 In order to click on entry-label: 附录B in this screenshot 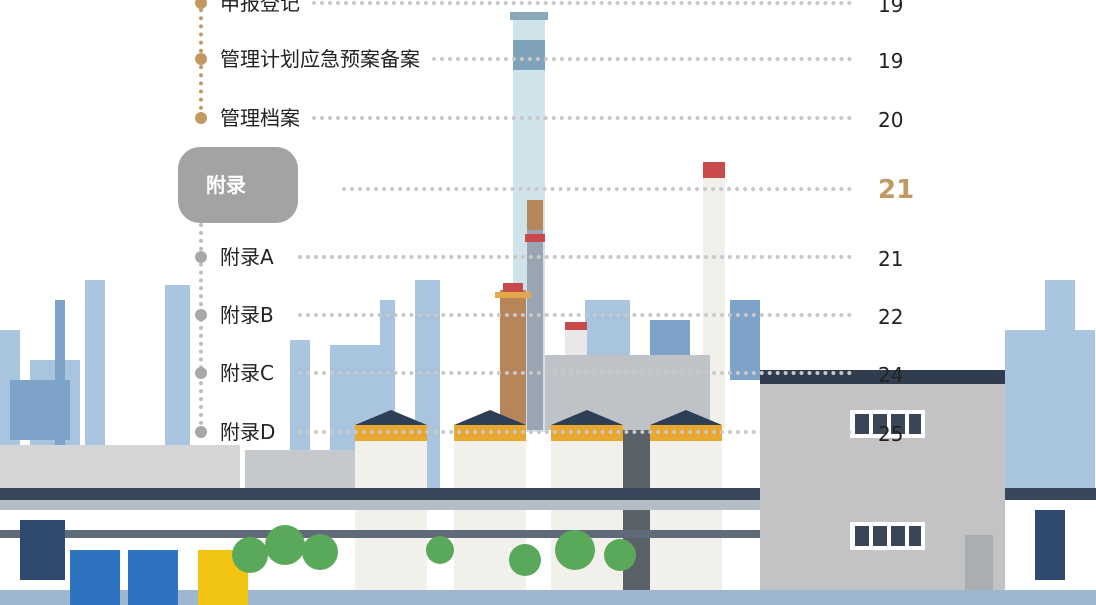, I will do `click(247, 315)`.